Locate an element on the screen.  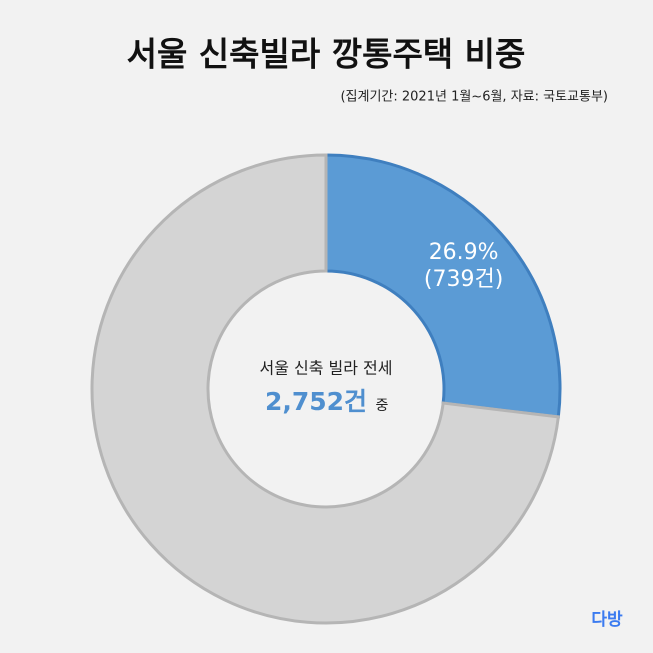
value-label: 26.9% is located at coordinates (464, 252).